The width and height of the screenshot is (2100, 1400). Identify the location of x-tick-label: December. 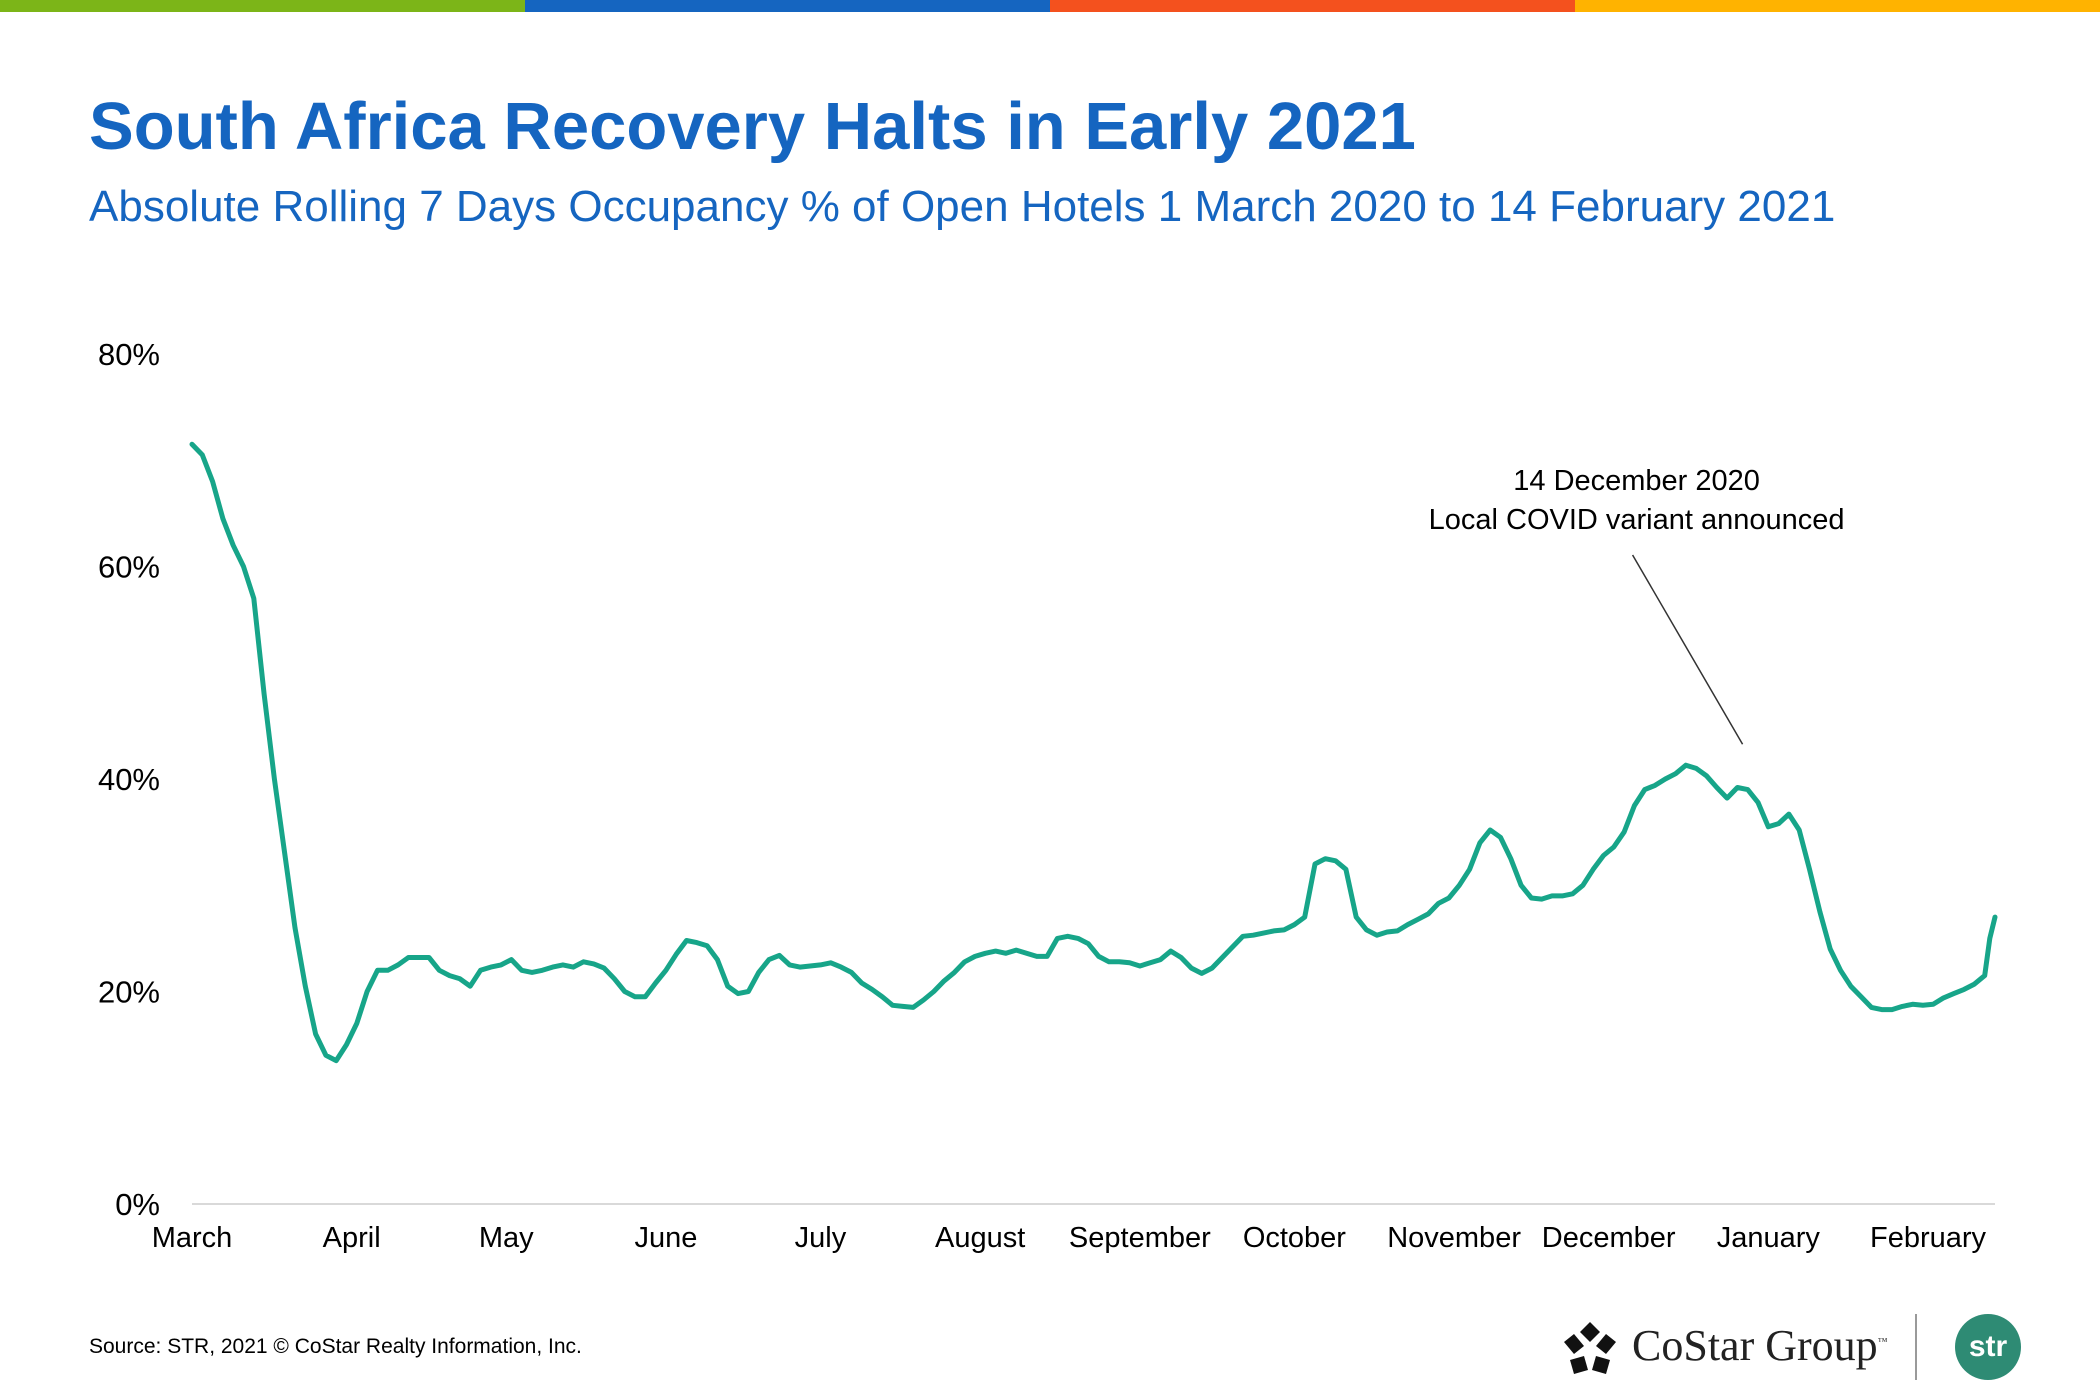
(1609, 1238).